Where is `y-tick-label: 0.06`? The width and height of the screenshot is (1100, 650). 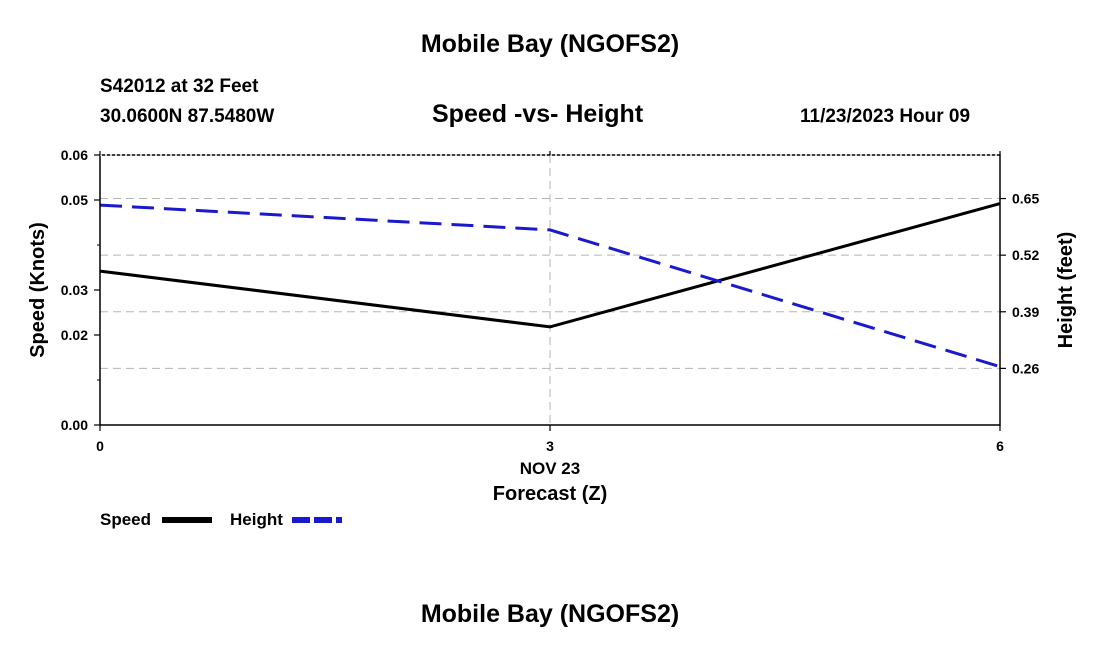
y-tick-label: 0.06 is located at coordinates (74, 155).